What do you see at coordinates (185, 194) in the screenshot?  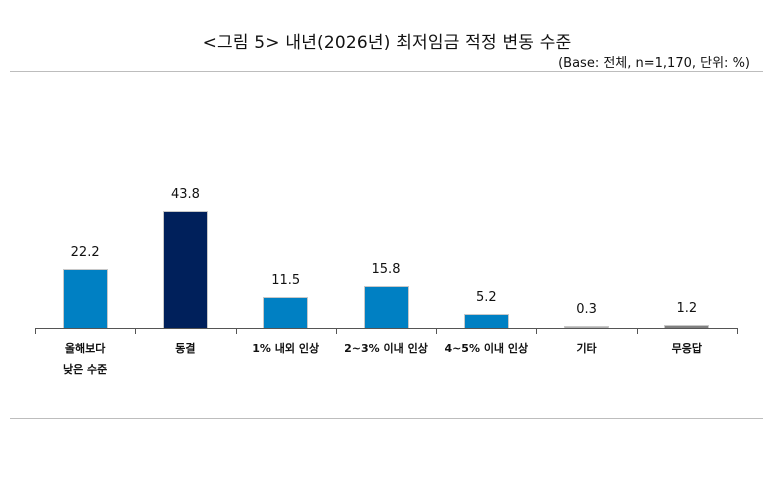 I see `data-label: 43.8` at bounding box center [185, 194].